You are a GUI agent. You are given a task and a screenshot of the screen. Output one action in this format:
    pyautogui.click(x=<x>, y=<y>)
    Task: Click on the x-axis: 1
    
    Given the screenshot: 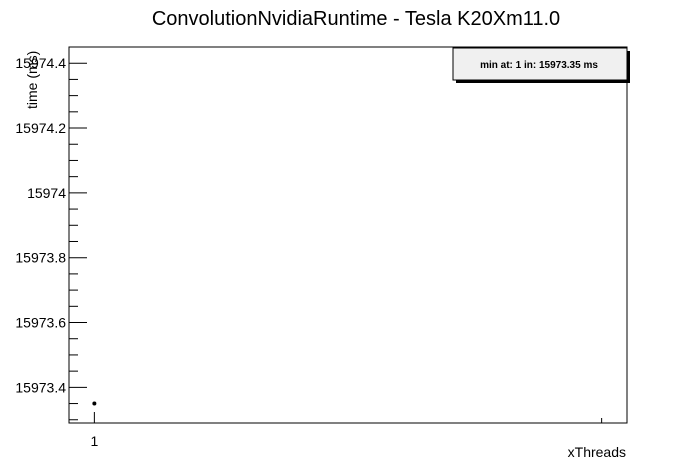 What is the action you would take?
    pyautogui.click(x=346, y=430)
    